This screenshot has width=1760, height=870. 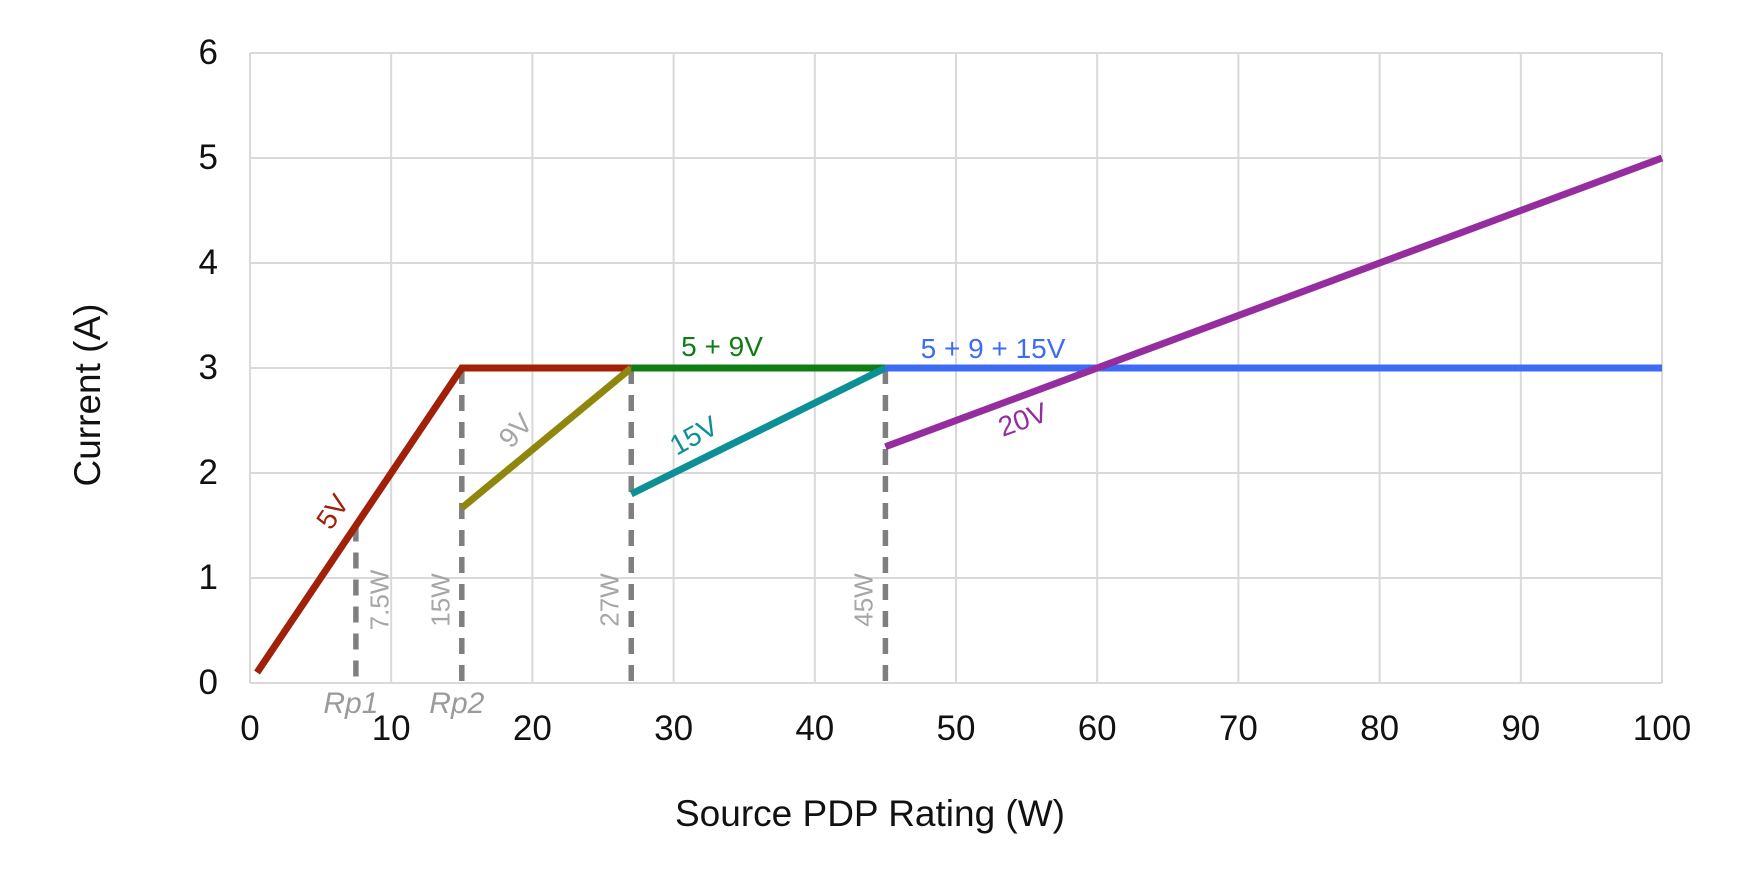 What do you see at coordinates (208, 52) in the screenshot?
I see `y-tick-label: 6` at bounding box center [208, 52].